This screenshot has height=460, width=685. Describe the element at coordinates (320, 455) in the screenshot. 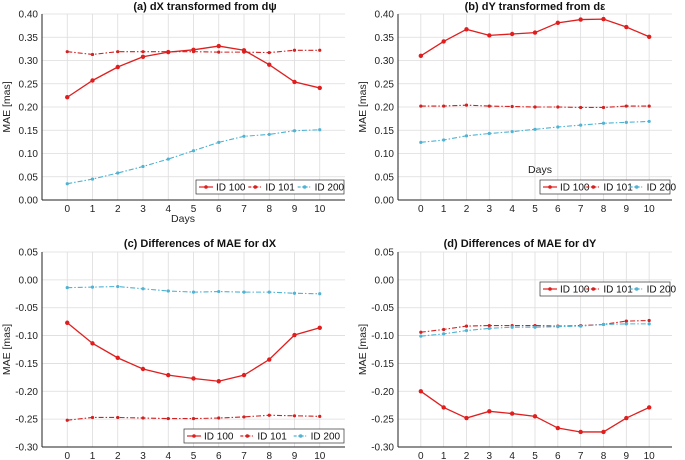

I see `x-tick-label: 10` at that location.